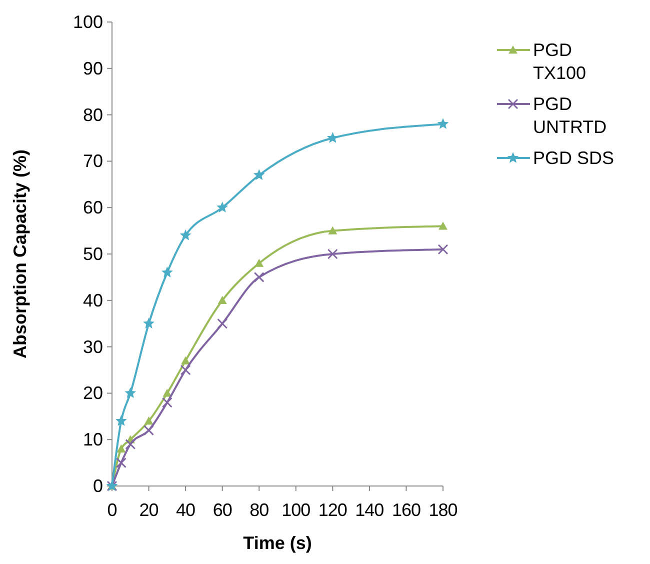 Image resolution: width=650 pixels, height=564 pixels. I want to click on y-tick-label: 100, so click(87, 22).